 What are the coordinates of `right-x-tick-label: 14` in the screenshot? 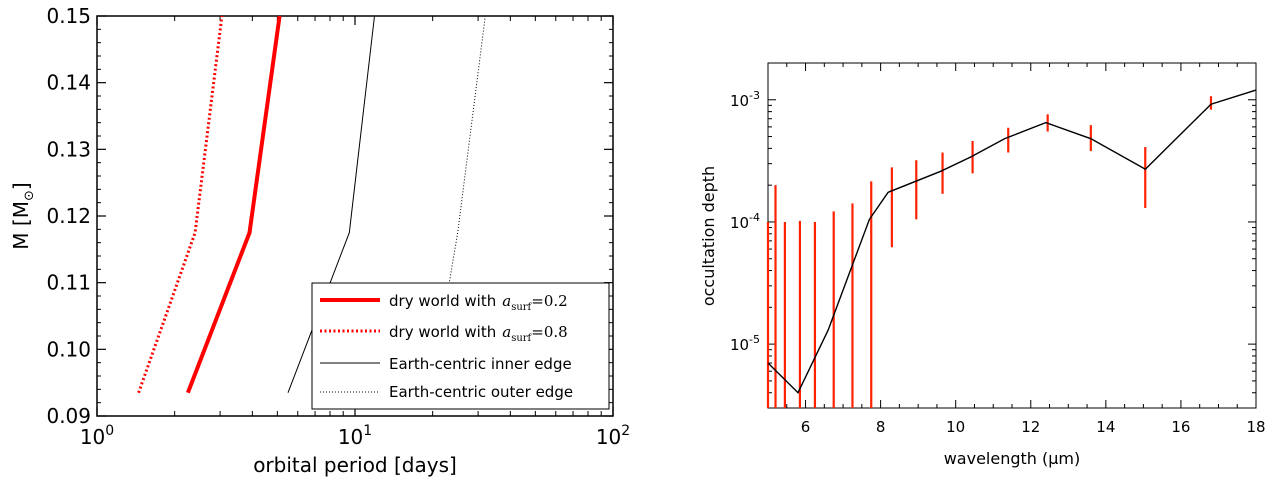 It's located at (1105, 427).